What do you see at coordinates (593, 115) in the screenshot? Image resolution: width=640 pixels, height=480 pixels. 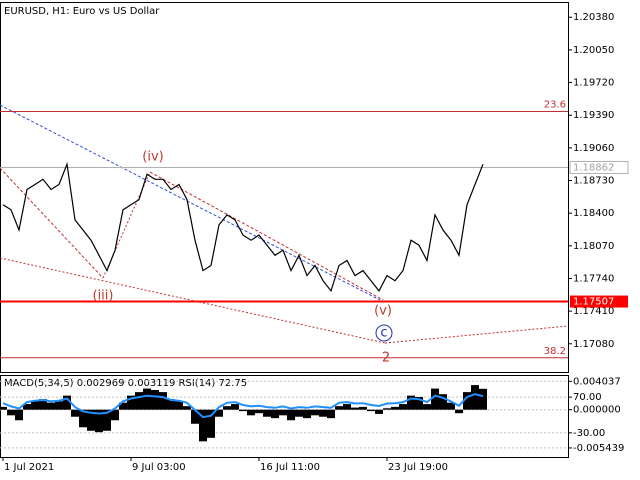 I see `y-tick-label: 1.19390` at bounding box center [593, 115].